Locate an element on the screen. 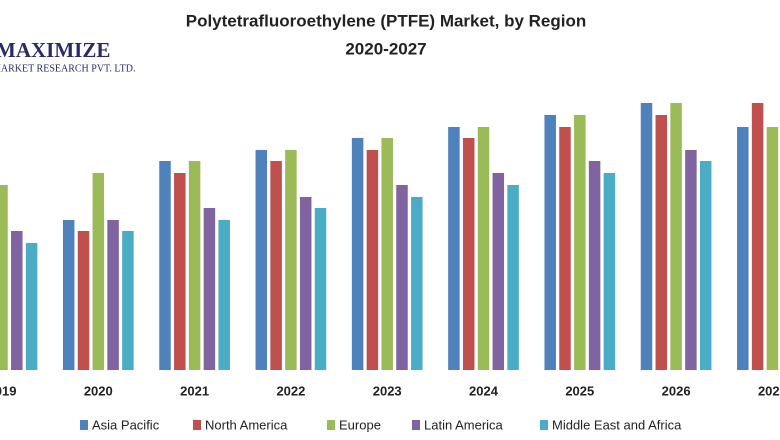 The image size is (780, 440). x-tick-label: 2024 is located at coordinates (484, 390).